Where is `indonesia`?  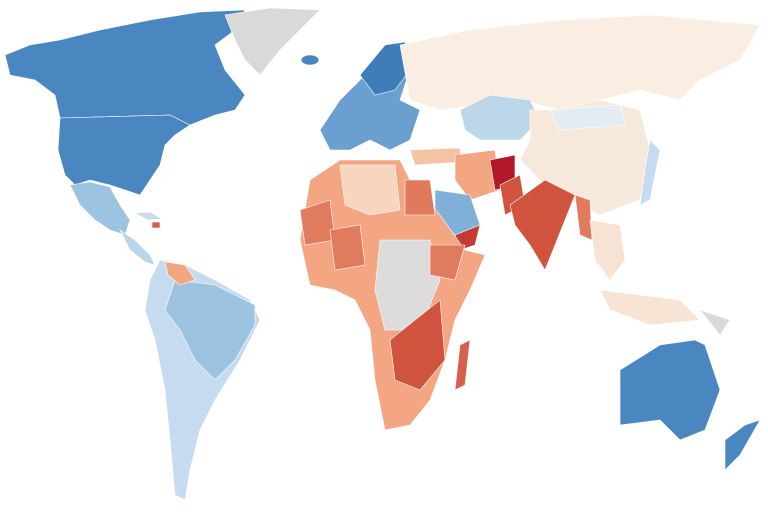
indonesia is located at coordinates (650, 307).